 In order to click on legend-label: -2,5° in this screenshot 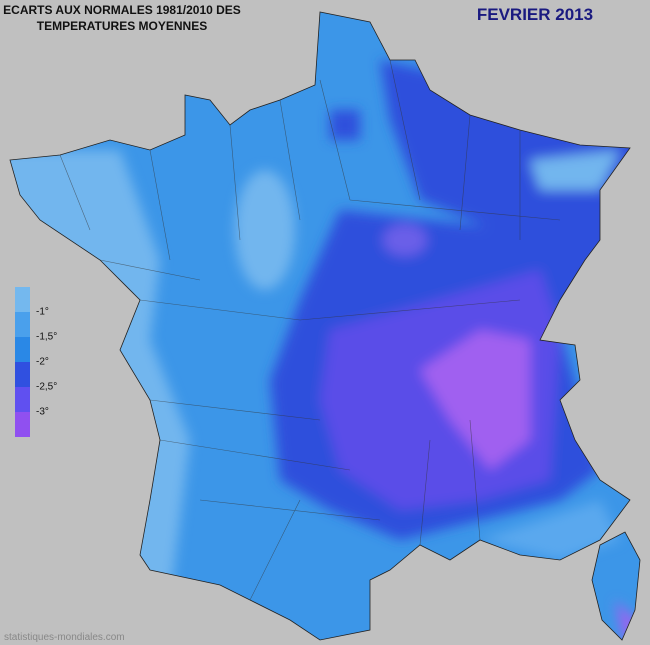, I will do `click(46, 387)`.